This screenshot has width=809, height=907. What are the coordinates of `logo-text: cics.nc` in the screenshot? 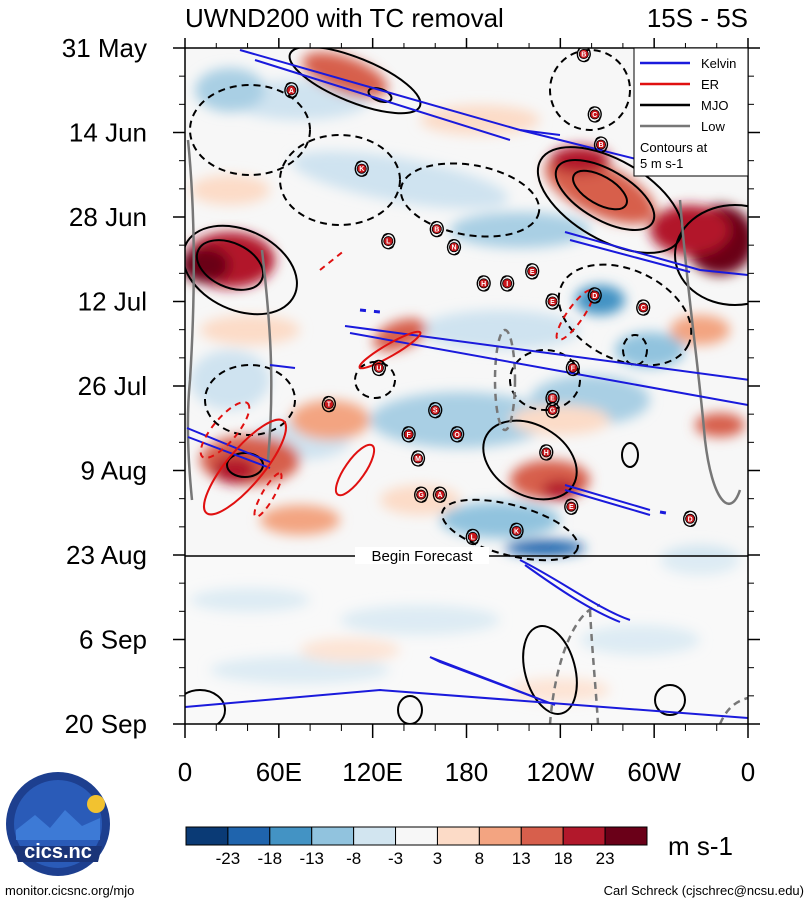 It's located at (58, 852).